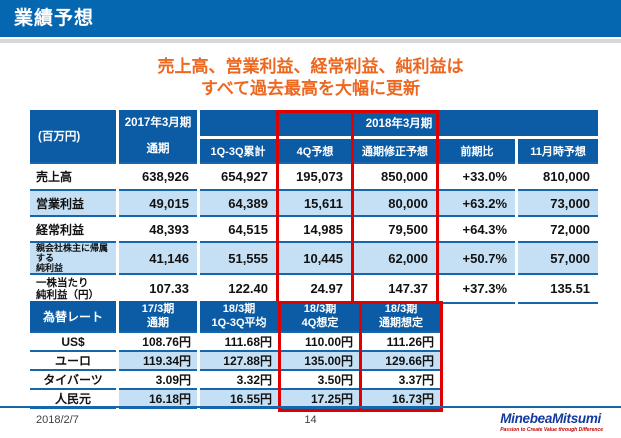 The image size is (621, 438). Describe the element at coordinates (239, 316) in the screenshot. I see `fx-col-header-1q3q: 18/3期 1Q-3Q平均` at that location.